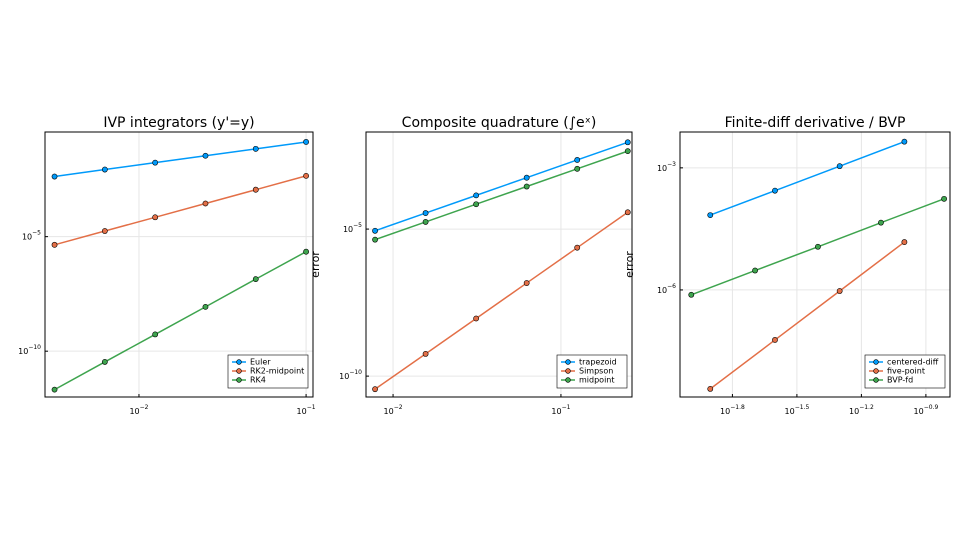  What do you see at coordinates (906, 371) in the screenshot?
I see `legend-label: five-point` at bounding box center [906, 371].